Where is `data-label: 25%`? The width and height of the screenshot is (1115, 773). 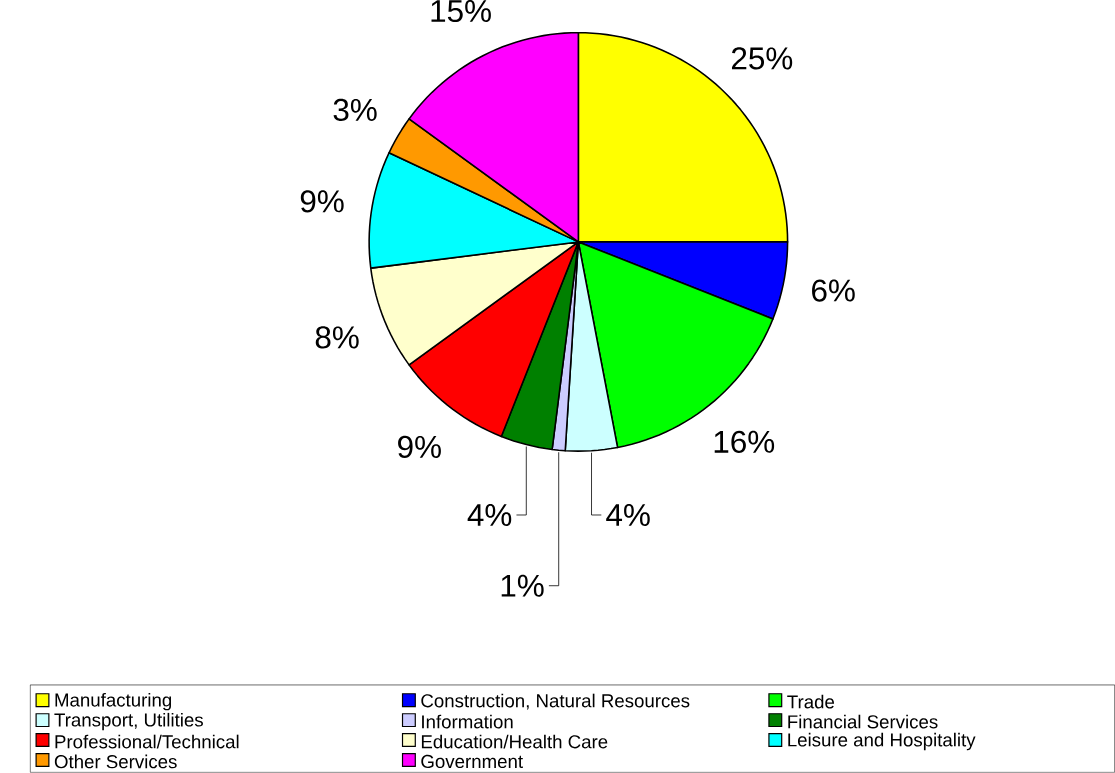
data-label: 25% is located at coordinates (762, 58).